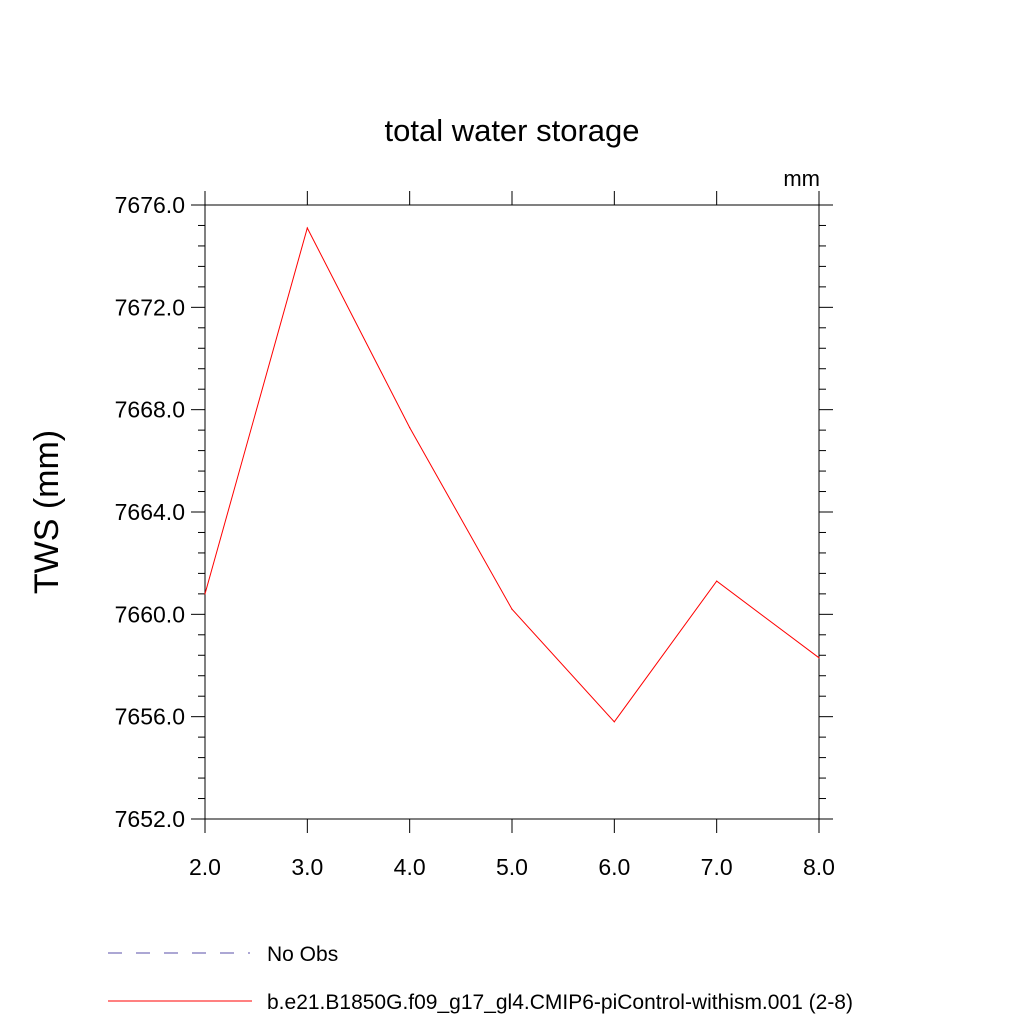 The height and width of the screenshot is (1024, 1024). Describe the element at coordinates (150, 717) in the screenshot. I see `y-tick-label: 7656.0` at that location.